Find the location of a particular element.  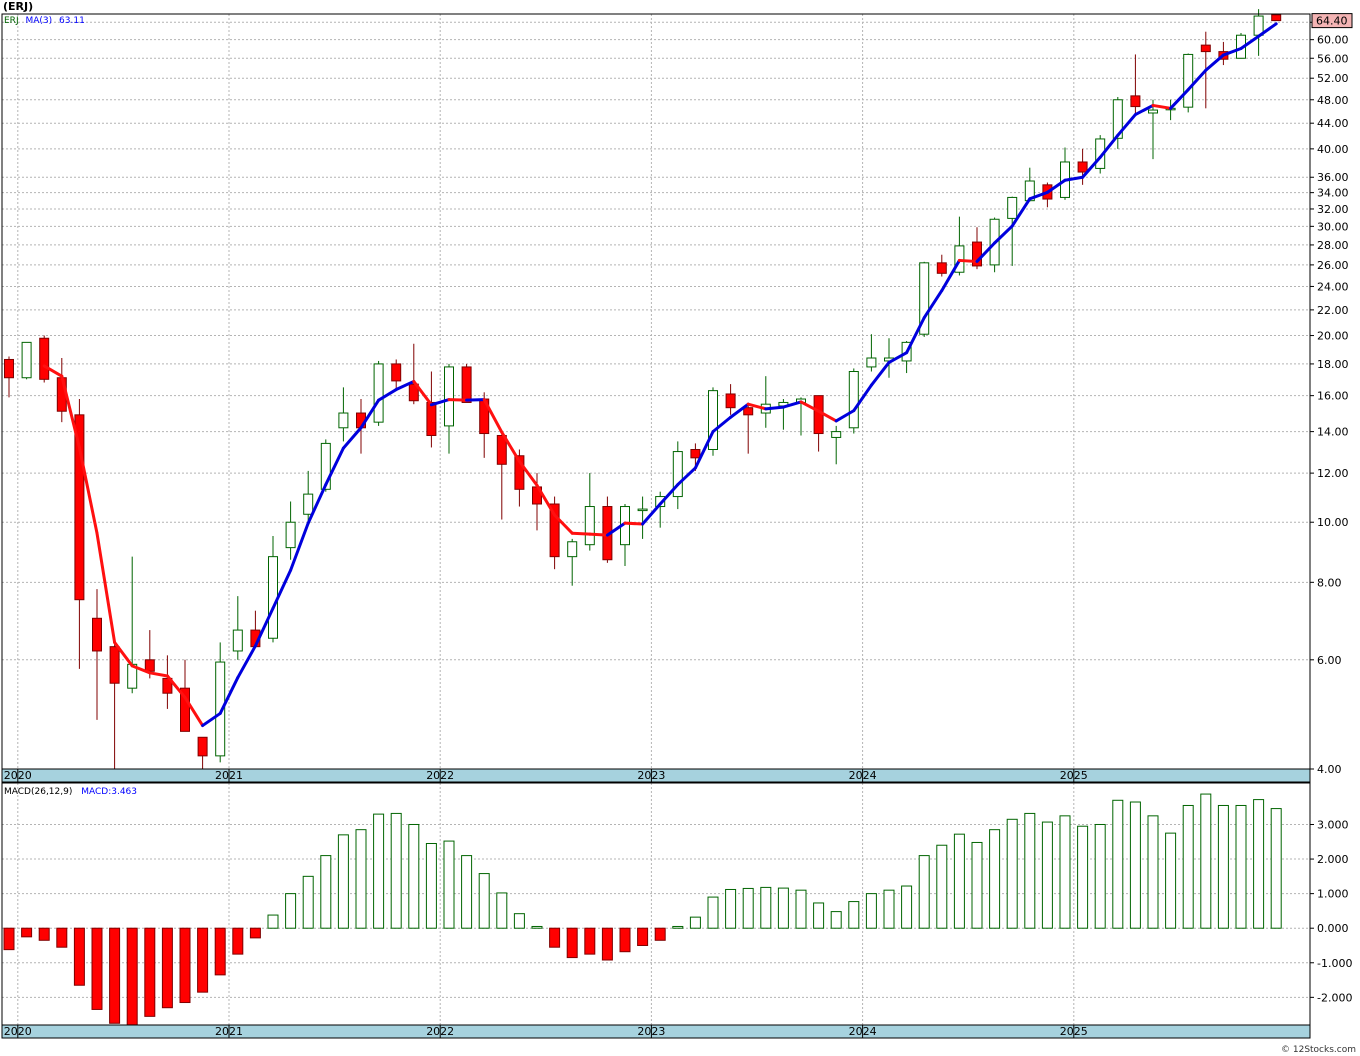

price-tick-label: 6.00 is located at coordinates (1329, 660).